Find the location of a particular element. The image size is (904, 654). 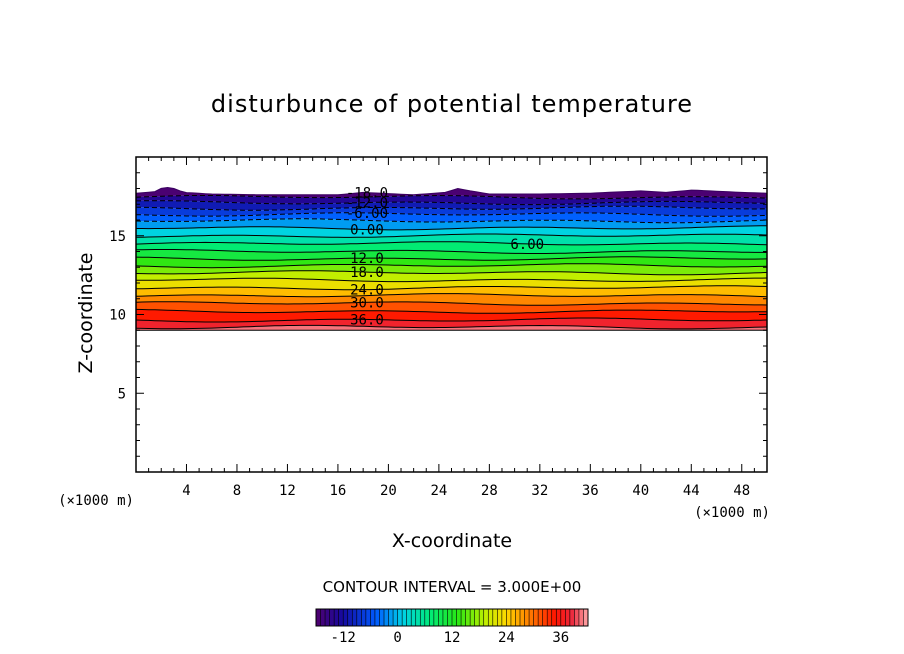

contour-label: -12.0 is located at coordinates (367, 204).